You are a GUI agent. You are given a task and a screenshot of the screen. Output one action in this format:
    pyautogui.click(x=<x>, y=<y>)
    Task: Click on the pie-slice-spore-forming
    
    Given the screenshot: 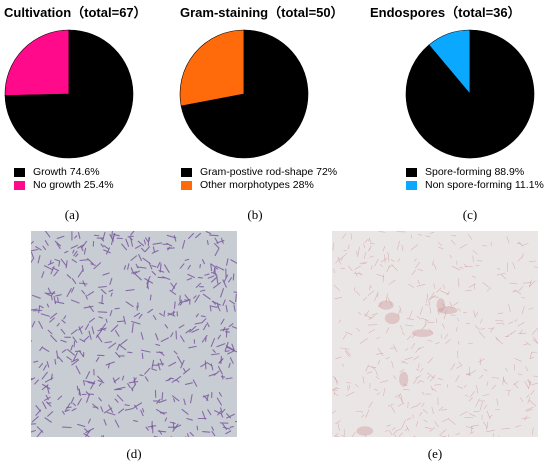 What is the action you would take?
    pyautogui.click(x=470, y=94)
    